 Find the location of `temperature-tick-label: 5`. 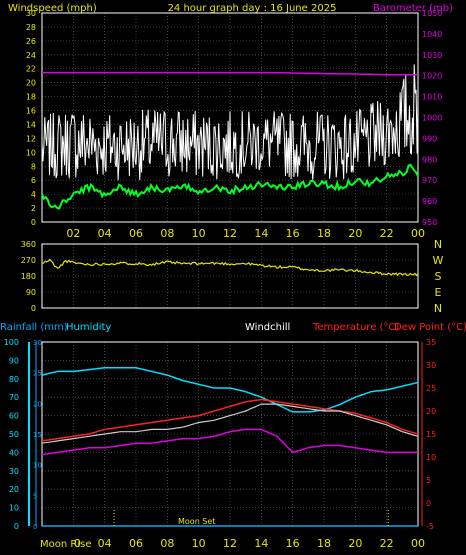

temperature-tick-label: 5 is located at coordinates (428, 480).